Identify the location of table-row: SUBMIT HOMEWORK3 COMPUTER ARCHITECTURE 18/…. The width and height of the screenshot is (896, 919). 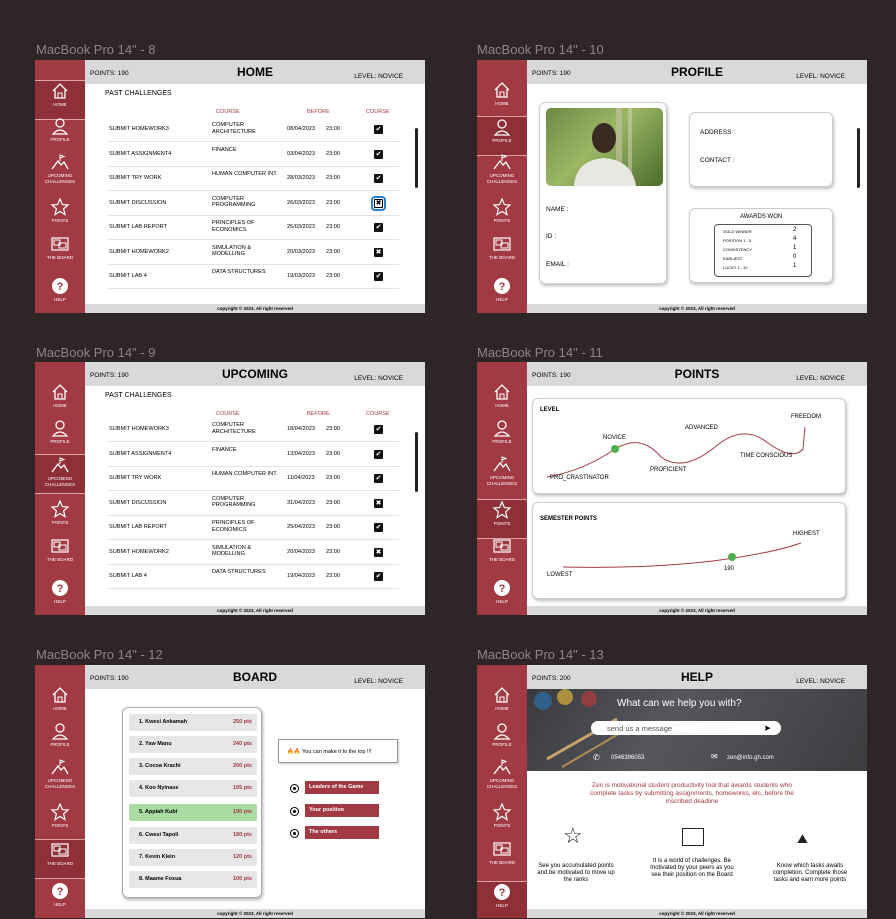
(253, 430).